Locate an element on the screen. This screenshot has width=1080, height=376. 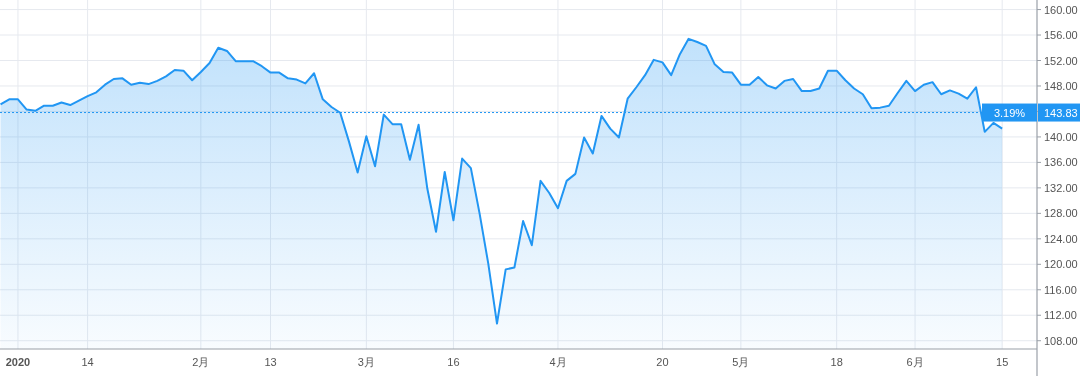
y-tick-label: 128.00 is located at coordinates (1061, 213).